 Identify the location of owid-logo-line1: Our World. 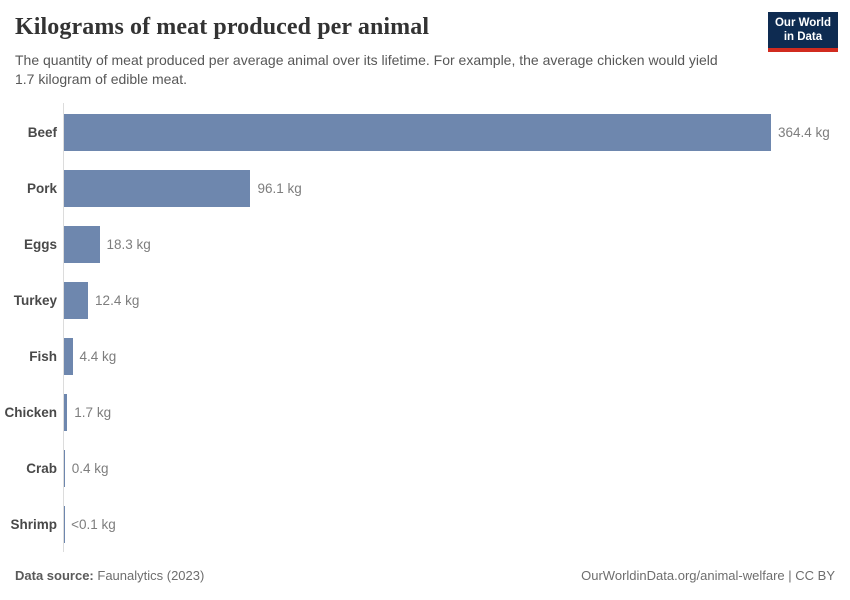
(802, 23).